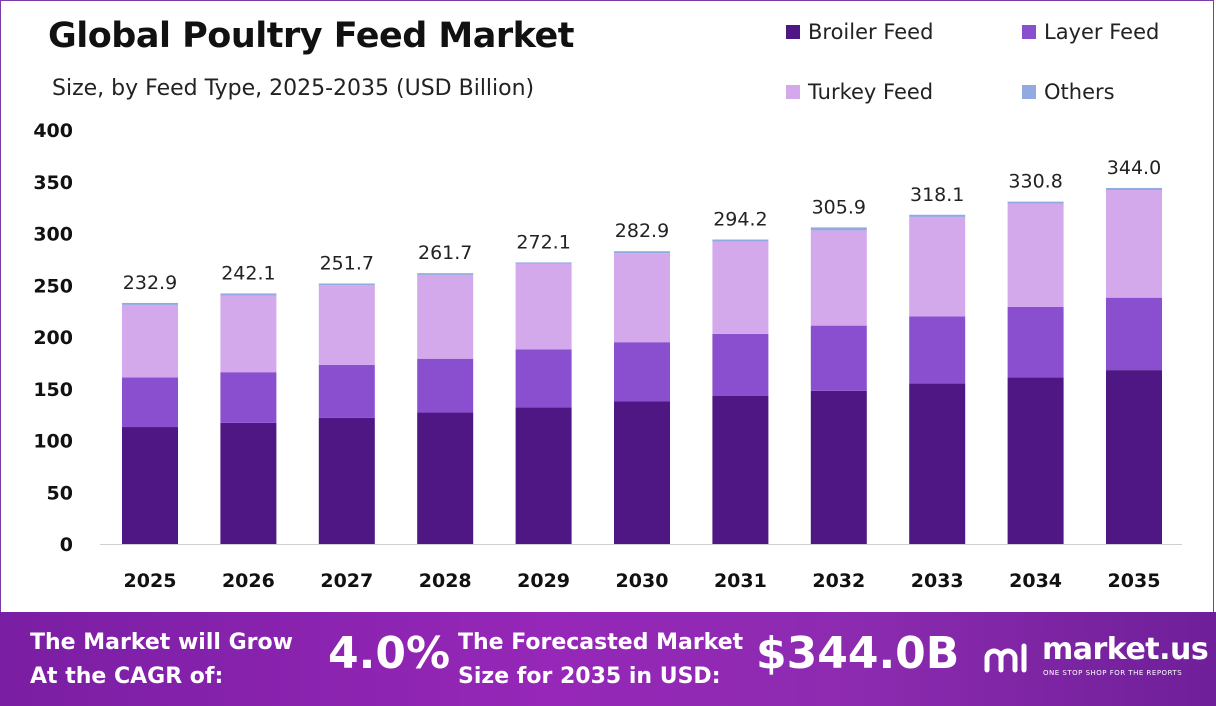 The width and height of the screenshot is (1216, 706). I want to click on legend-label-layer-feed: Layer Feed, so click(1102, 32).